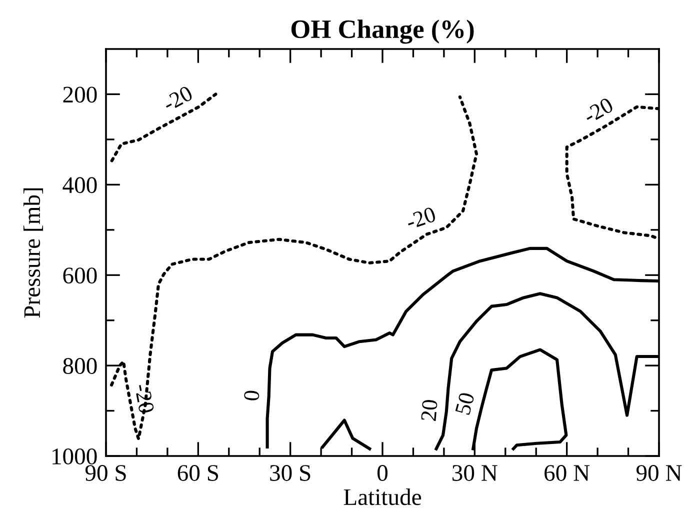 This screenshot has width=693, height=526. I want to click on y-tick-label: 800, so click(80, 366).